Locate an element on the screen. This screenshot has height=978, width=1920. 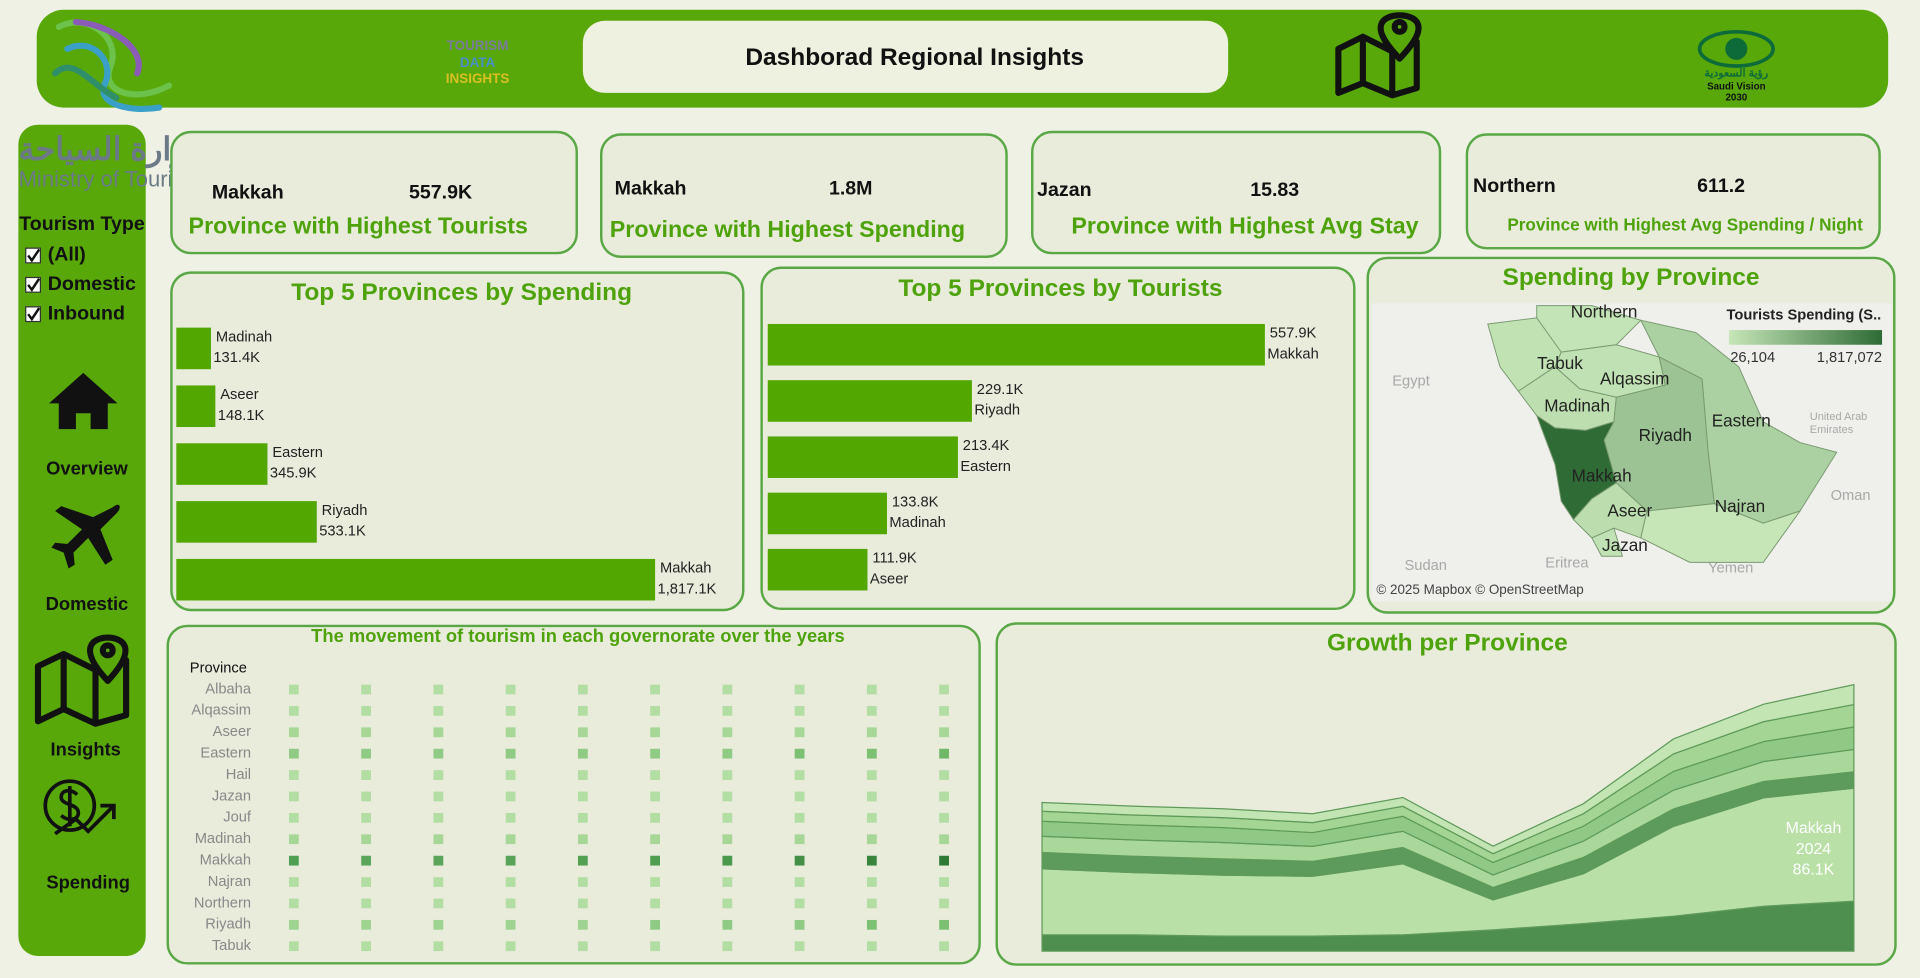
kpi-name: Northern is located at coordinates (1514, 186).